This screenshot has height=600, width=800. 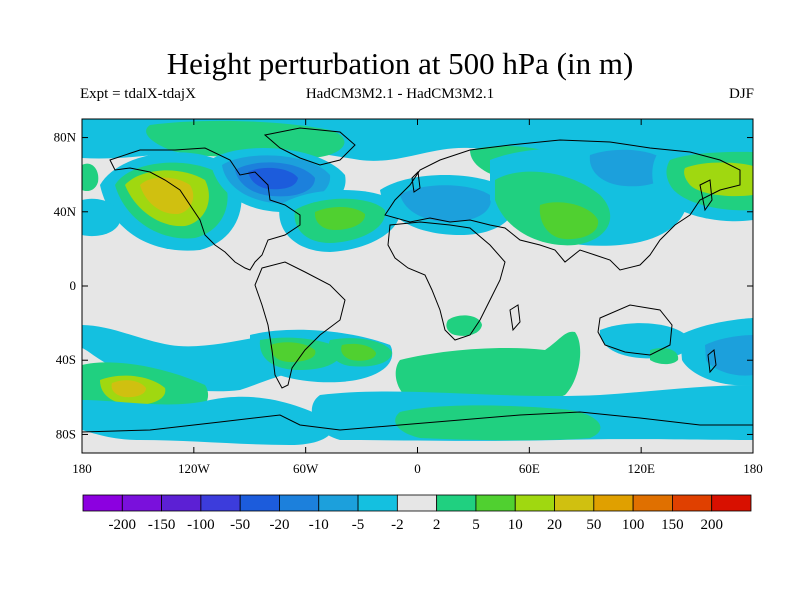 I want to click on coast-antarctica, so click(x=417, y=422).